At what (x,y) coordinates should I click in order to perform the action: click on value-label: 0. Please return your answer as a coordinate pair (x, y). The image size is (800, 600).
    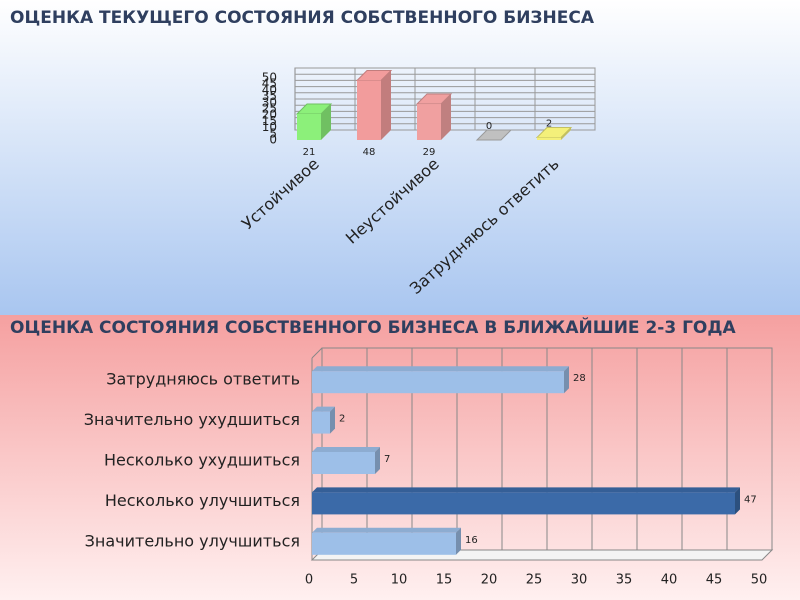
    Looking at the image, I should click on (489, 126).